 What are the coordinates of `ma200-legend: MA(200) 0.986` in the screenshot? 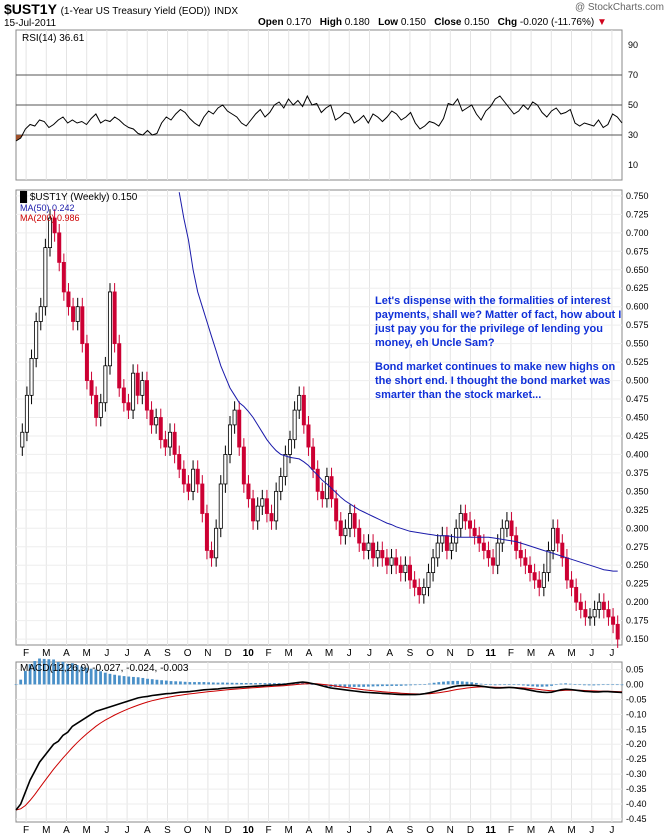 It's located at (50, 218).